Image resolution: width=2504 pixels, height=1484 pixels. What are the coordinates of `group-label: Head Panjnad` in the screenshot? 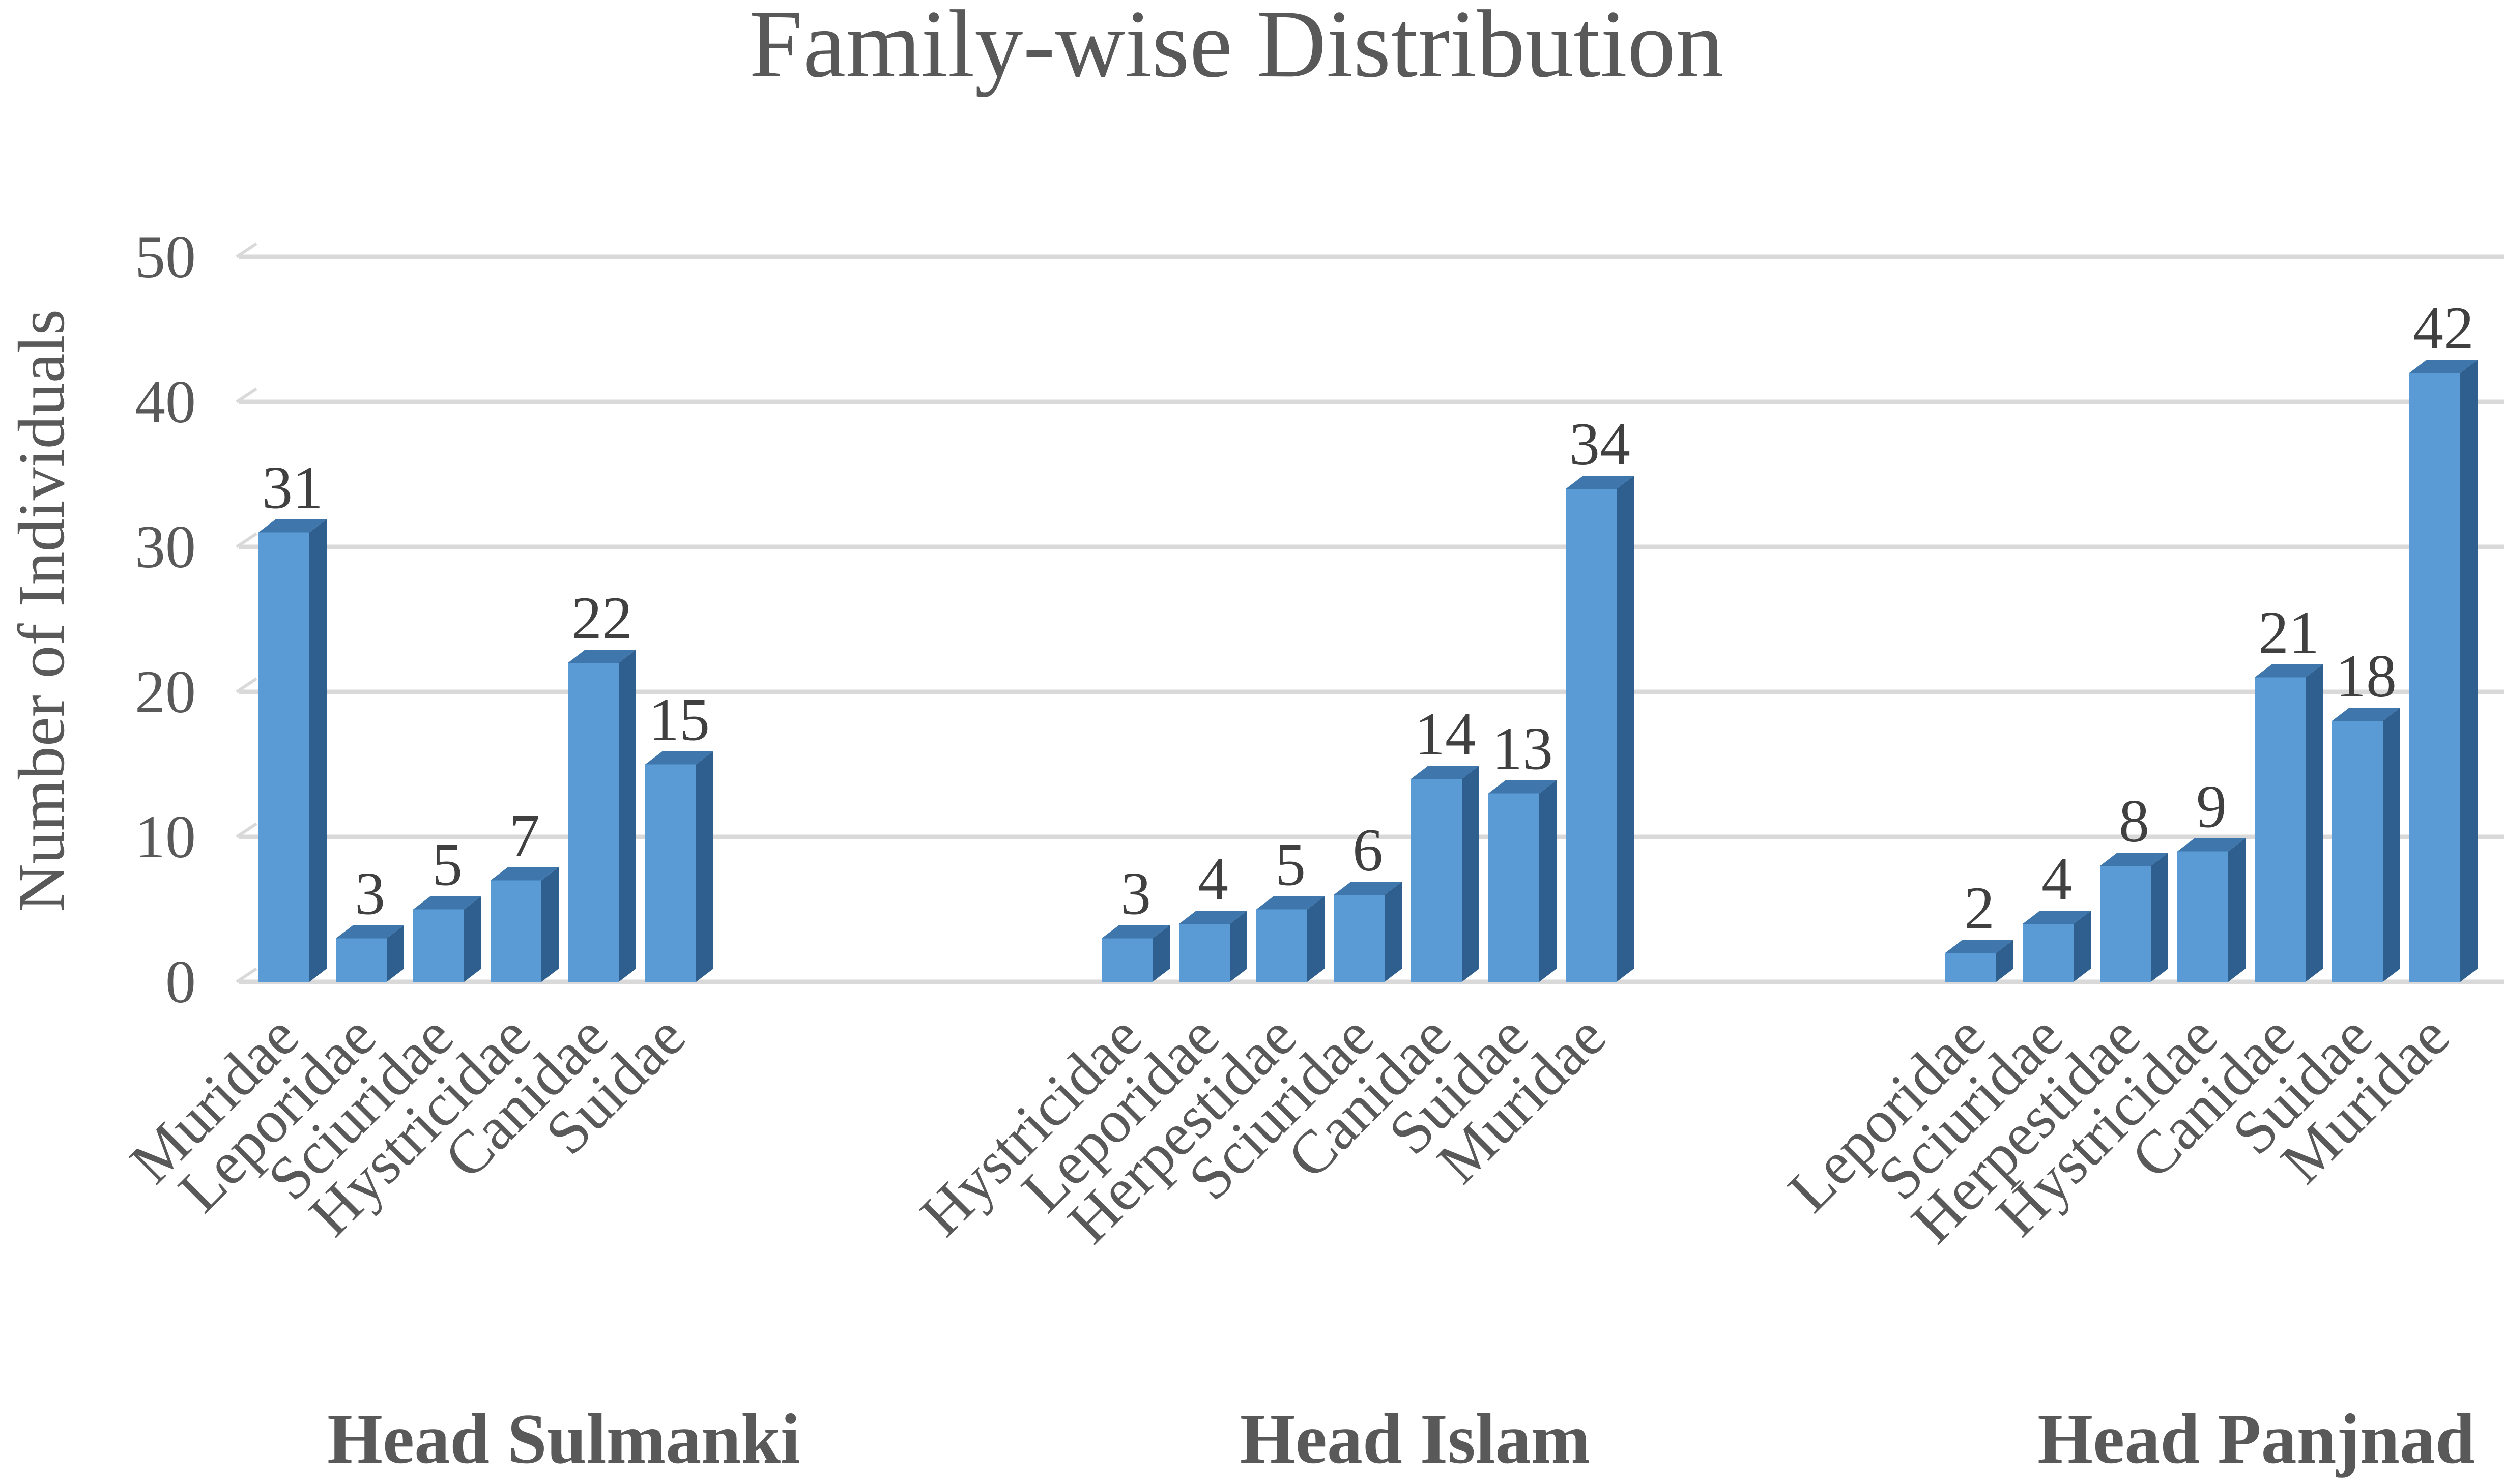 It's located at (2256, 1439).